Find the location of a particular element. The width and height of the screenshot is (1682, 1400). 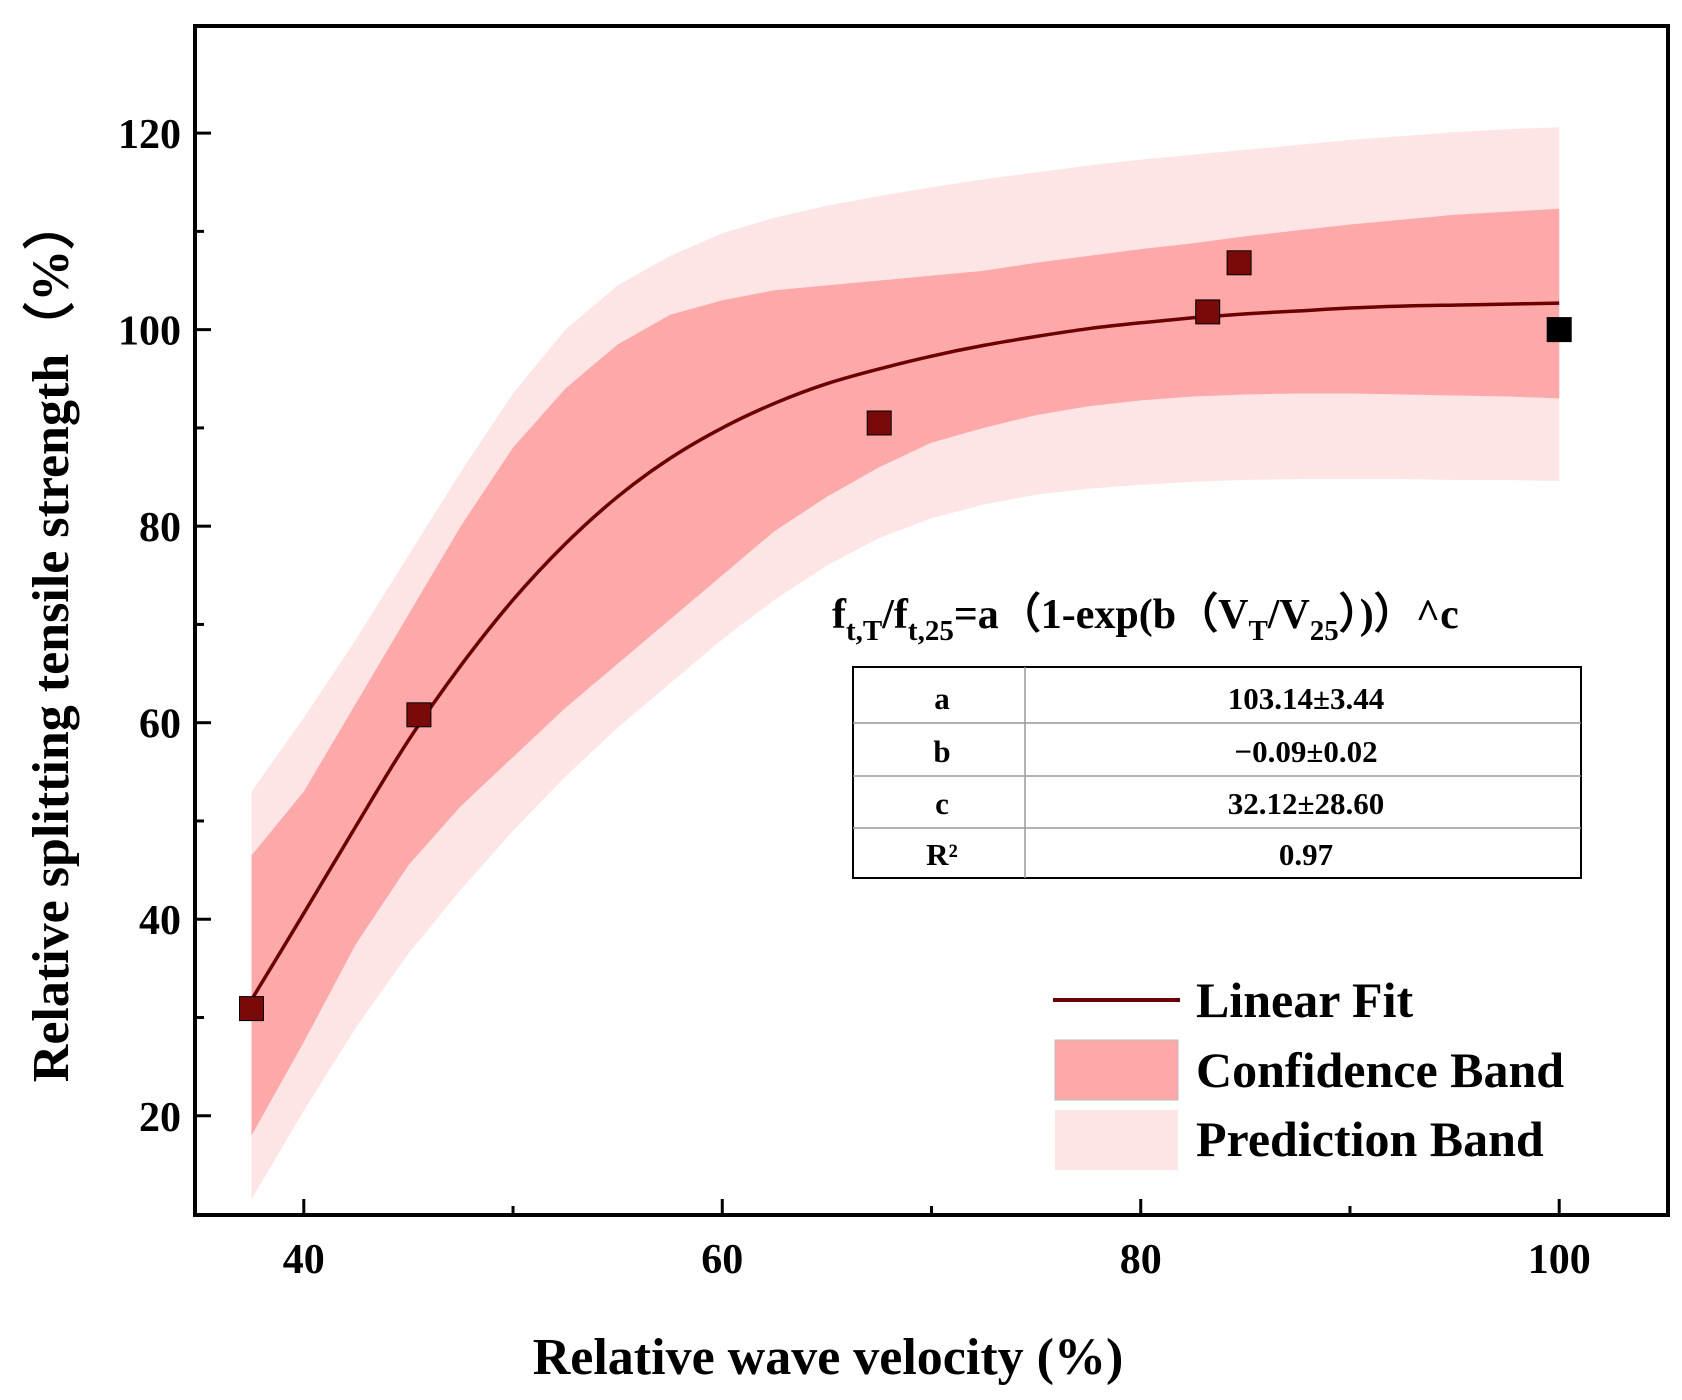

y-tick-label: 120 is located at coordinates (149, 135).